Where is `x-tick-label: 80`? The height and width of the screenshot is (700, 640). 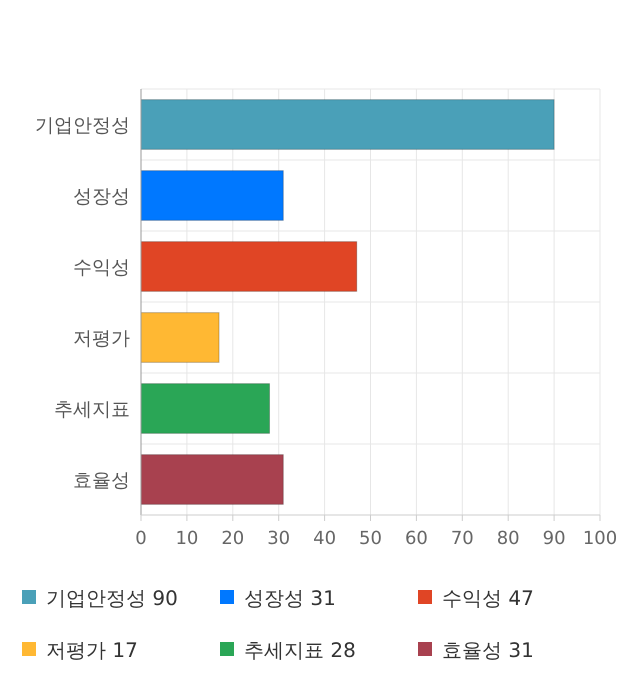 x-tick-label: 80 is located at coordinates (508, 538).